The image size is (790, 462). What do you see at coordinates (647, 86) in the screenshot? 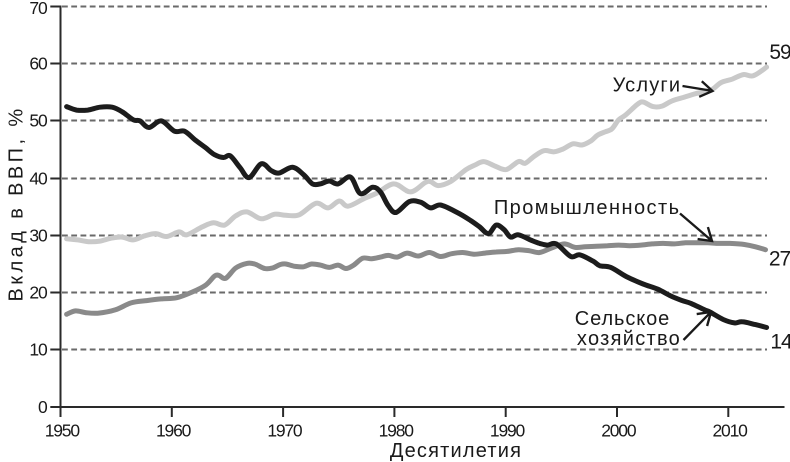
I see `svg-text: Услуги` at bounding box center [647, 86].